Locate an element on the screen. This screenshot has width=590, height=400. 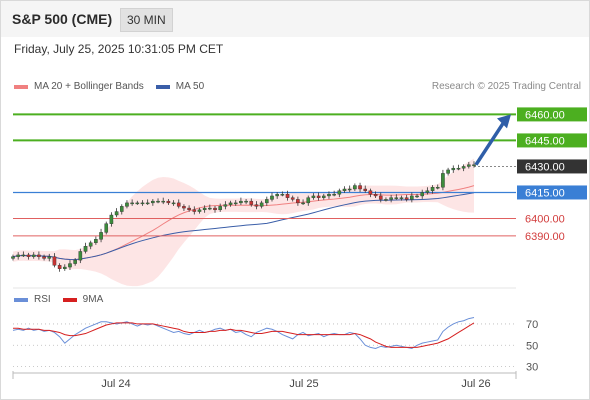
ma50-line is located at coordinates (243, 226).